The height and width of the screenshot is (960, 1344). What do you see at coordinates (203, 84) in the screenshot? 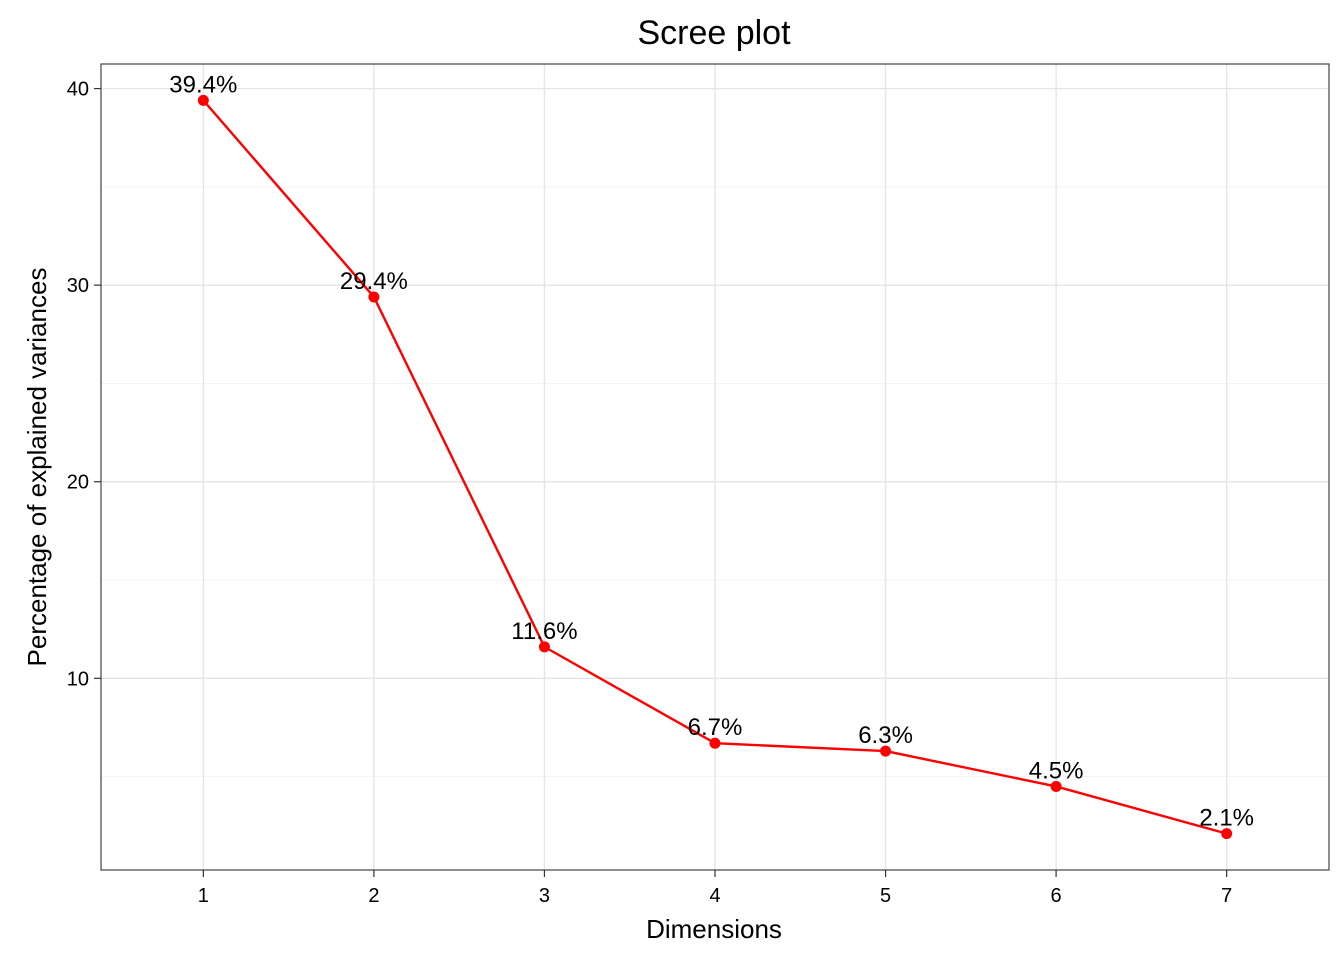
I see `data-label: 39.4%` at bounding box center [203, 84].